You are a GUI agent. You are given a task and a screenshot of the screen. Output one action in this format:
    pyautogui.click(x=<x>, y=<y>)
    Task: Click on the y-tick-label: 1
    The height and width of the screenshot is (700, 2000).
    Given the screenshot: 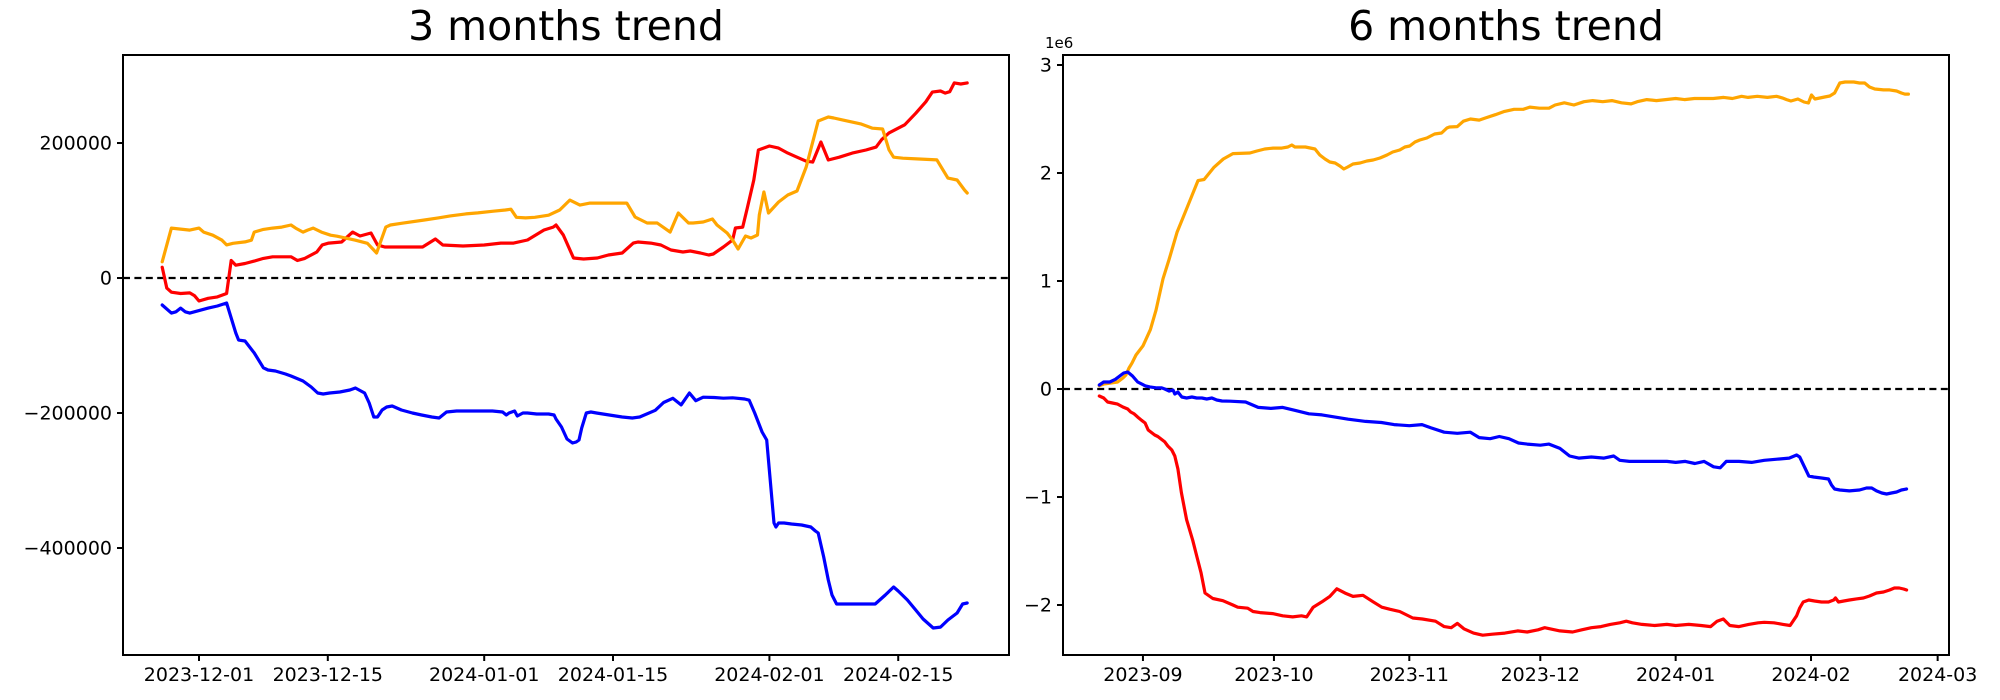 What is the action you would take?
    pyautogui.click(x=1046, y=281)
    